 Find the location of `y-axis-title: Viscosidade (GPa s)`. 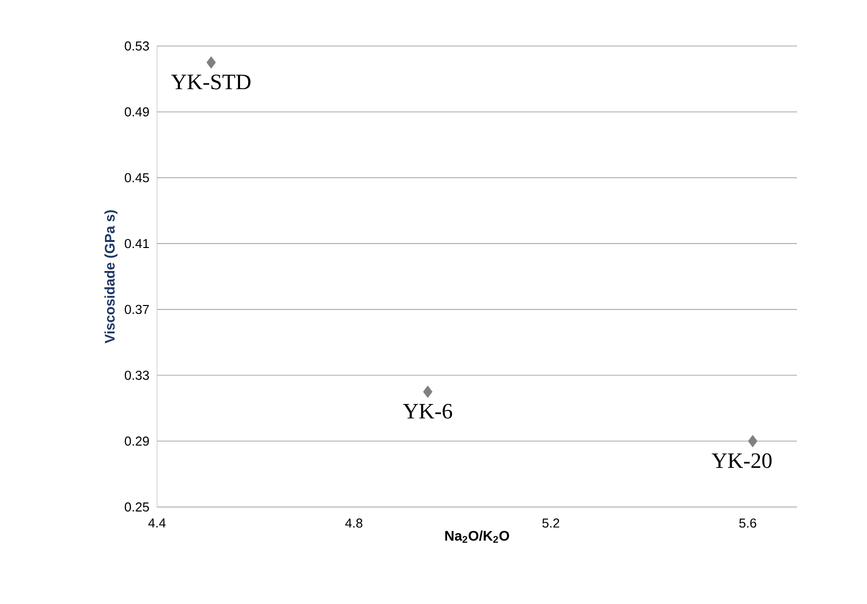

y-axis-title: Viscosidade (GPa s) is located at coordinates (111, 277).